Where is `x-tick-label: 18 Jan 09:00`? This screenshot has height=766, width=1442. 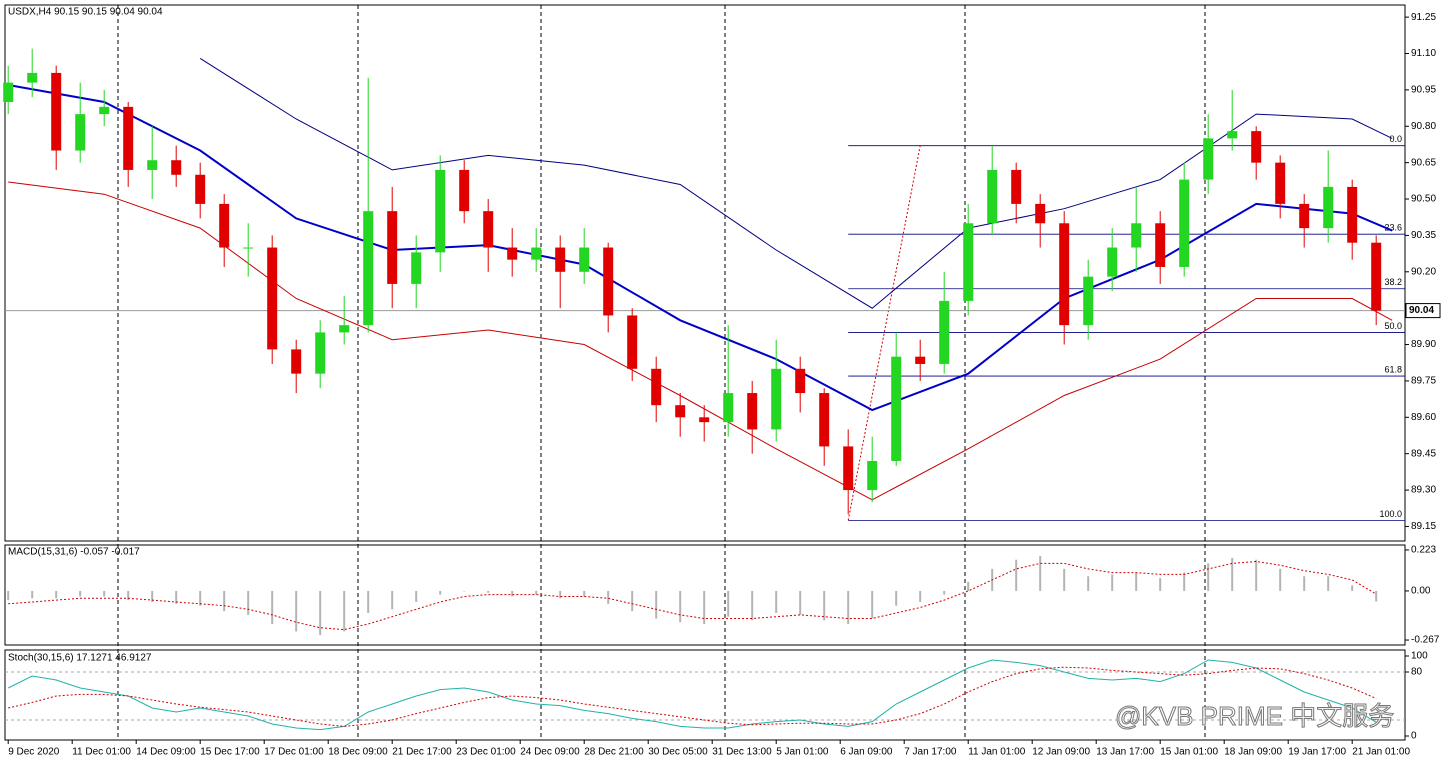
x-tick-label: 18 Jan 09:00 is located at coordinates (1253, 752).